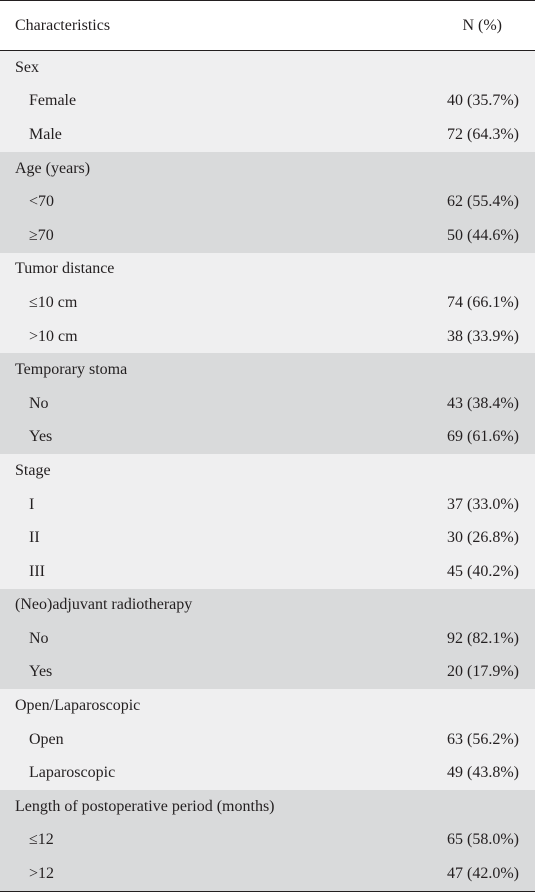  What do you see at coordinates (78, 706) in the screenshot?
I see `group-title: Open/Laparoscopic` at bounding box center [78, 706].